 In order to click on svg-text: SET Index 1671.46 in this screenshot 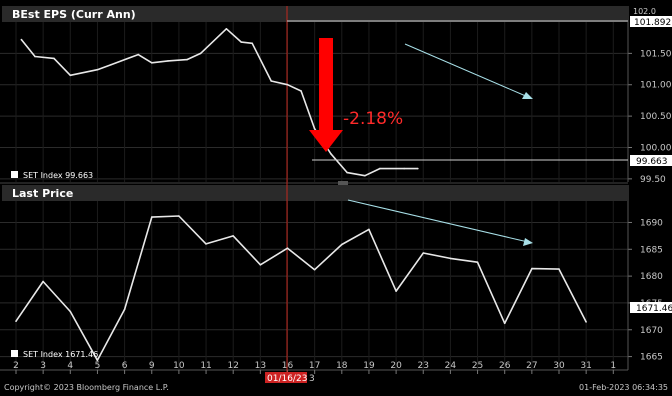, I will do `click(60, 354)`.